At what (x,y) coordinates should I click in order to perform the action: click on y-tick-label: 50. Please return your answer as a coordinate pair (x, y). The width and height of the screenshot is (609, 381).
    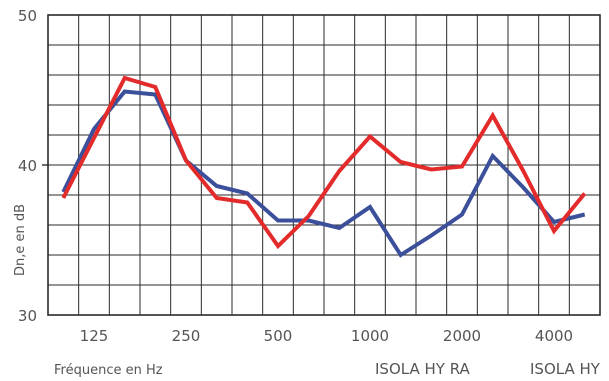
    Looking at the image, I should click on (27, 16).